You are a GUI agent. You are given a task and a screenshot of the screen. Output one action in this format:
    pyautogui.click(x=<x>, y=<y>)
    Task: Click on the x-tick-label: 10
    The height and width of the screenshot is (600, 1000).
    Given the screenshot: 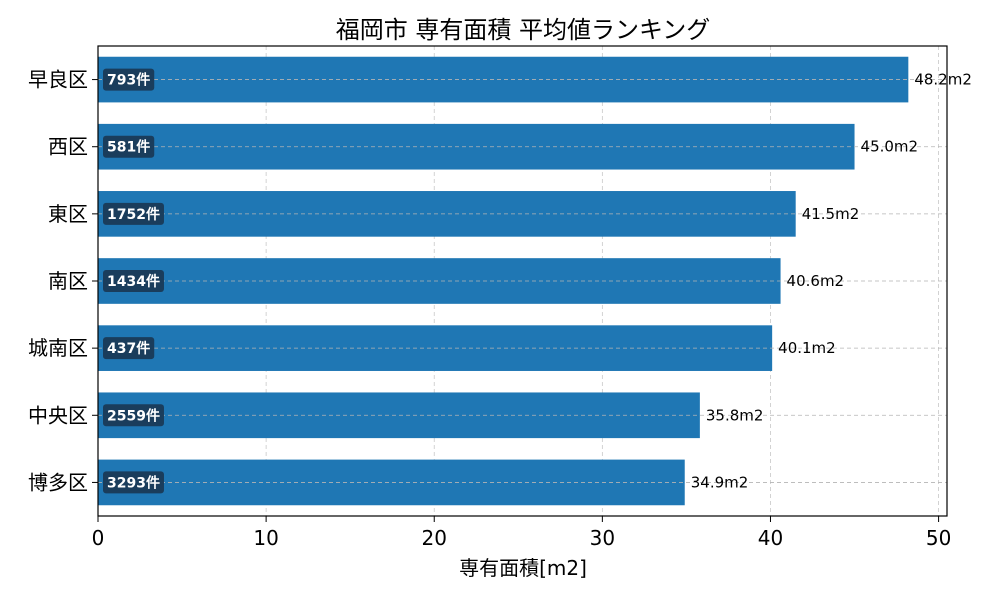 What is the action you would take?
    pyautogui.click(x=265, y=538)
    